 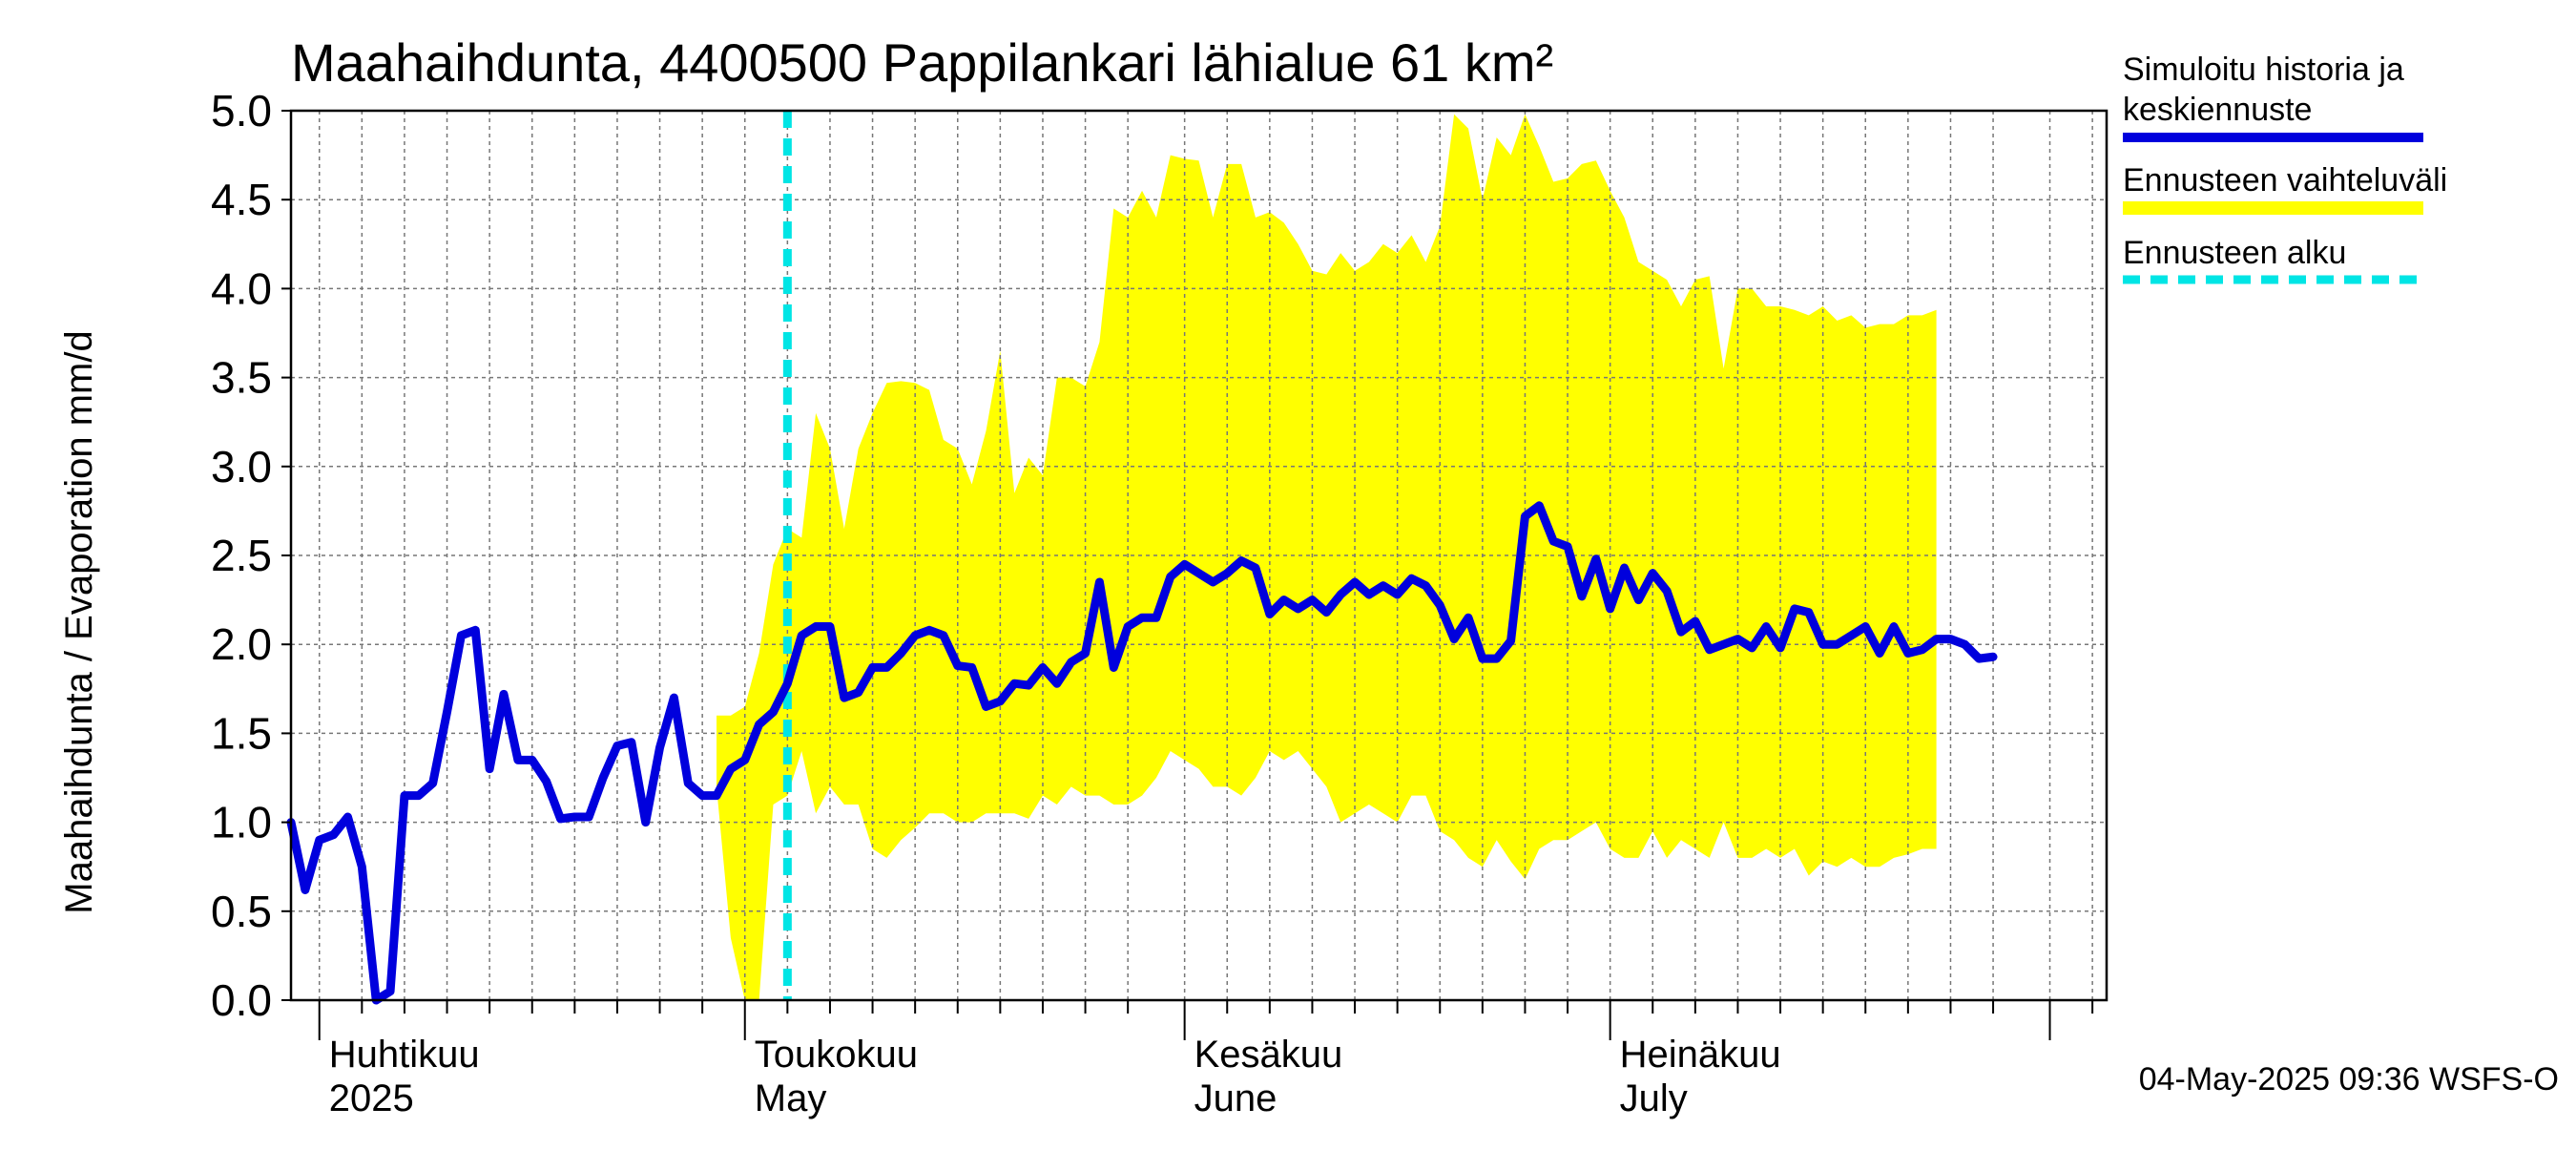 What do you see at coordinates (404, 1055) in the screenshot?
I see `month-label: Huhtikuu` at bounding box center [404, 1055].